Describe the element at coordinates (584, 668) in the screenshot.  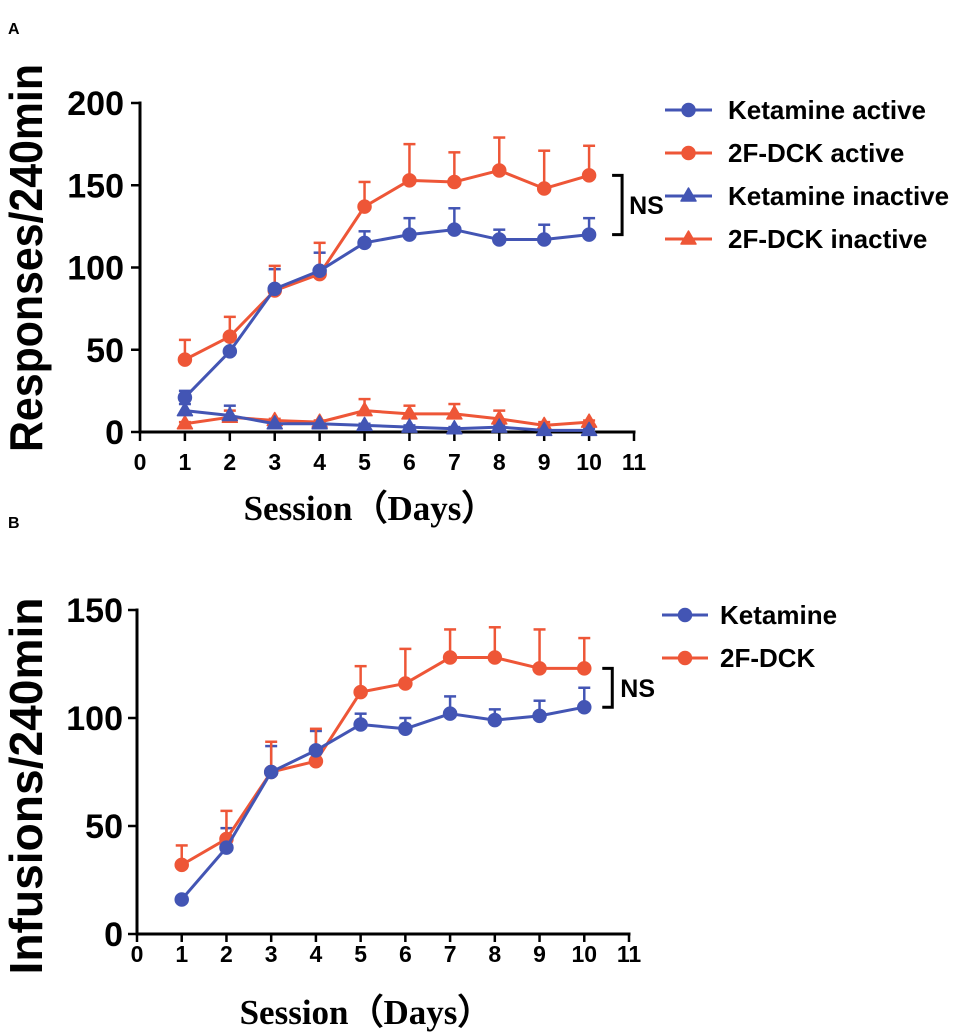
I see `2f-dck-point-10` at that location.